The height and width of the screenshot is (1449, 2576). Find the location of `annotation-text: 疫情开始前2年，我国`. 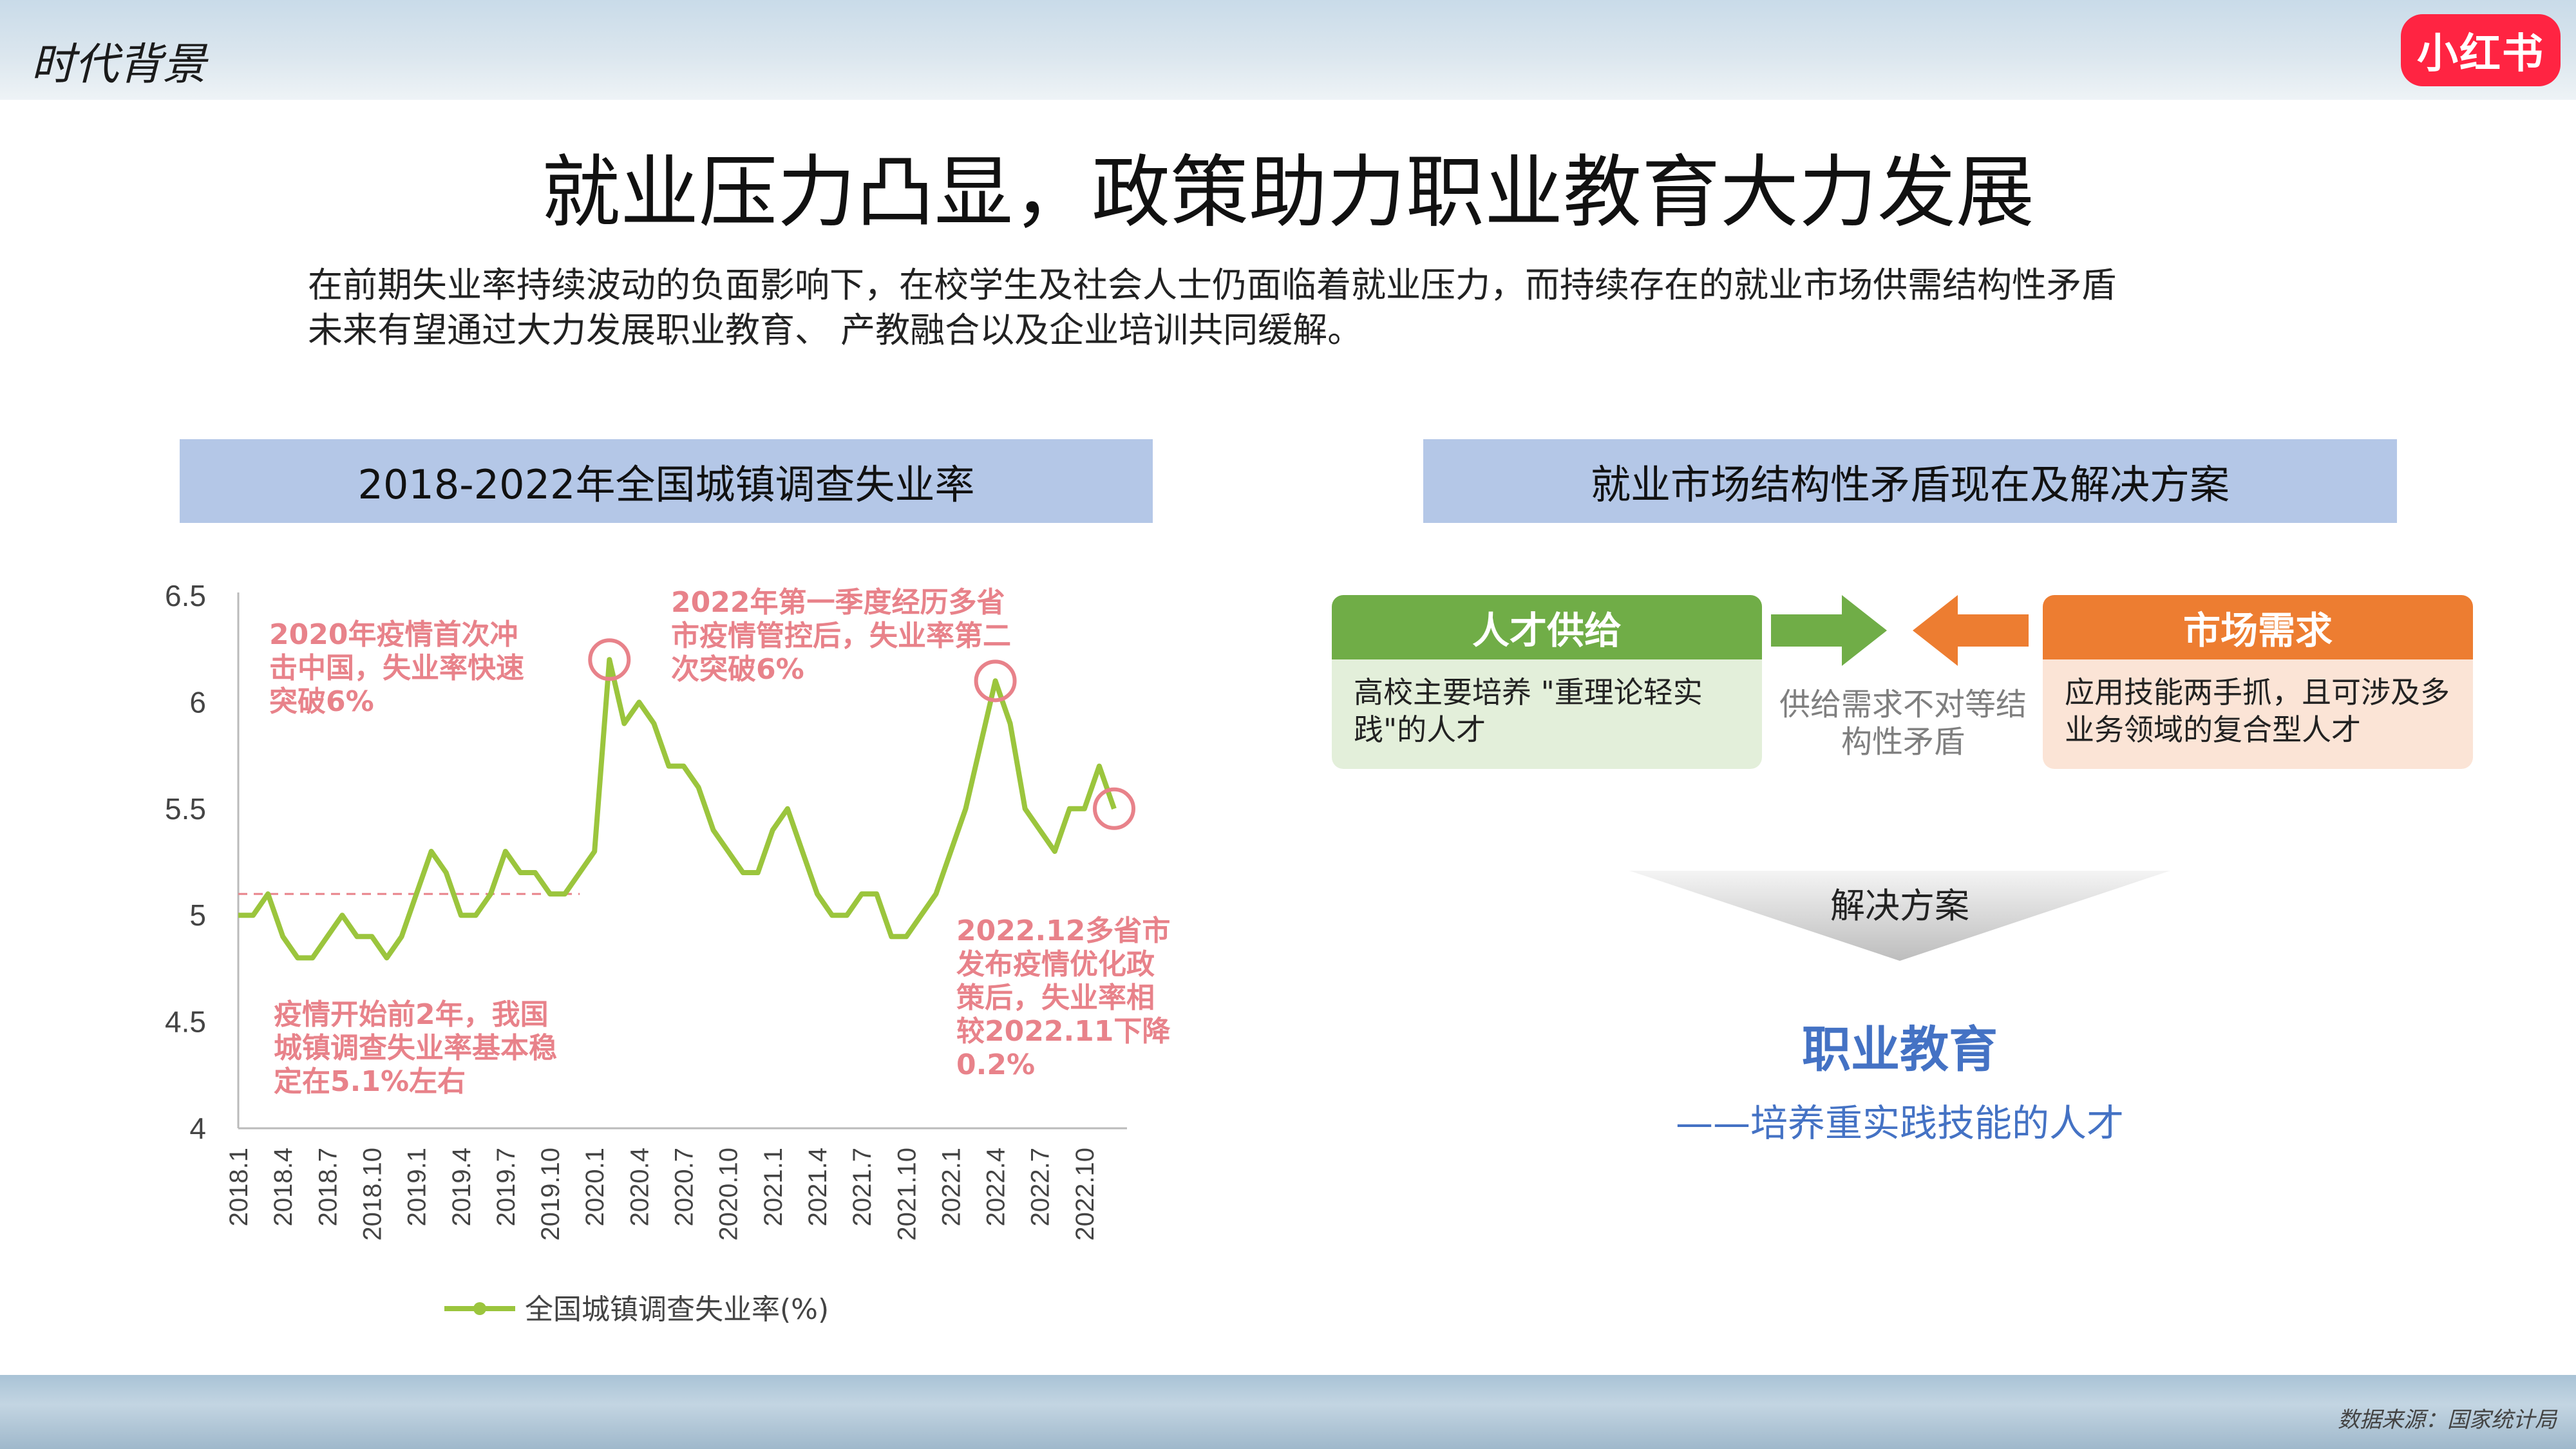

annotation-text: 疫情开始前2年，我国 is located at coordinates (412, 1014).